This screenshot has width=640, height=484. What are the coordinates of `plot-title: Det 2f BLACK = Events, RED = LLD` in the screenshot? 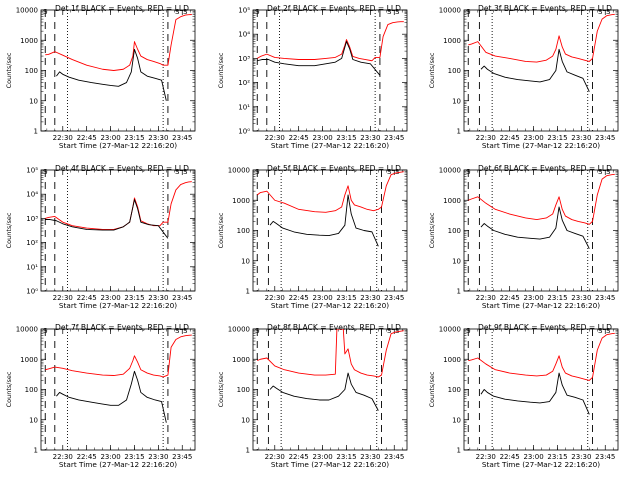 It's located at (334, 8).